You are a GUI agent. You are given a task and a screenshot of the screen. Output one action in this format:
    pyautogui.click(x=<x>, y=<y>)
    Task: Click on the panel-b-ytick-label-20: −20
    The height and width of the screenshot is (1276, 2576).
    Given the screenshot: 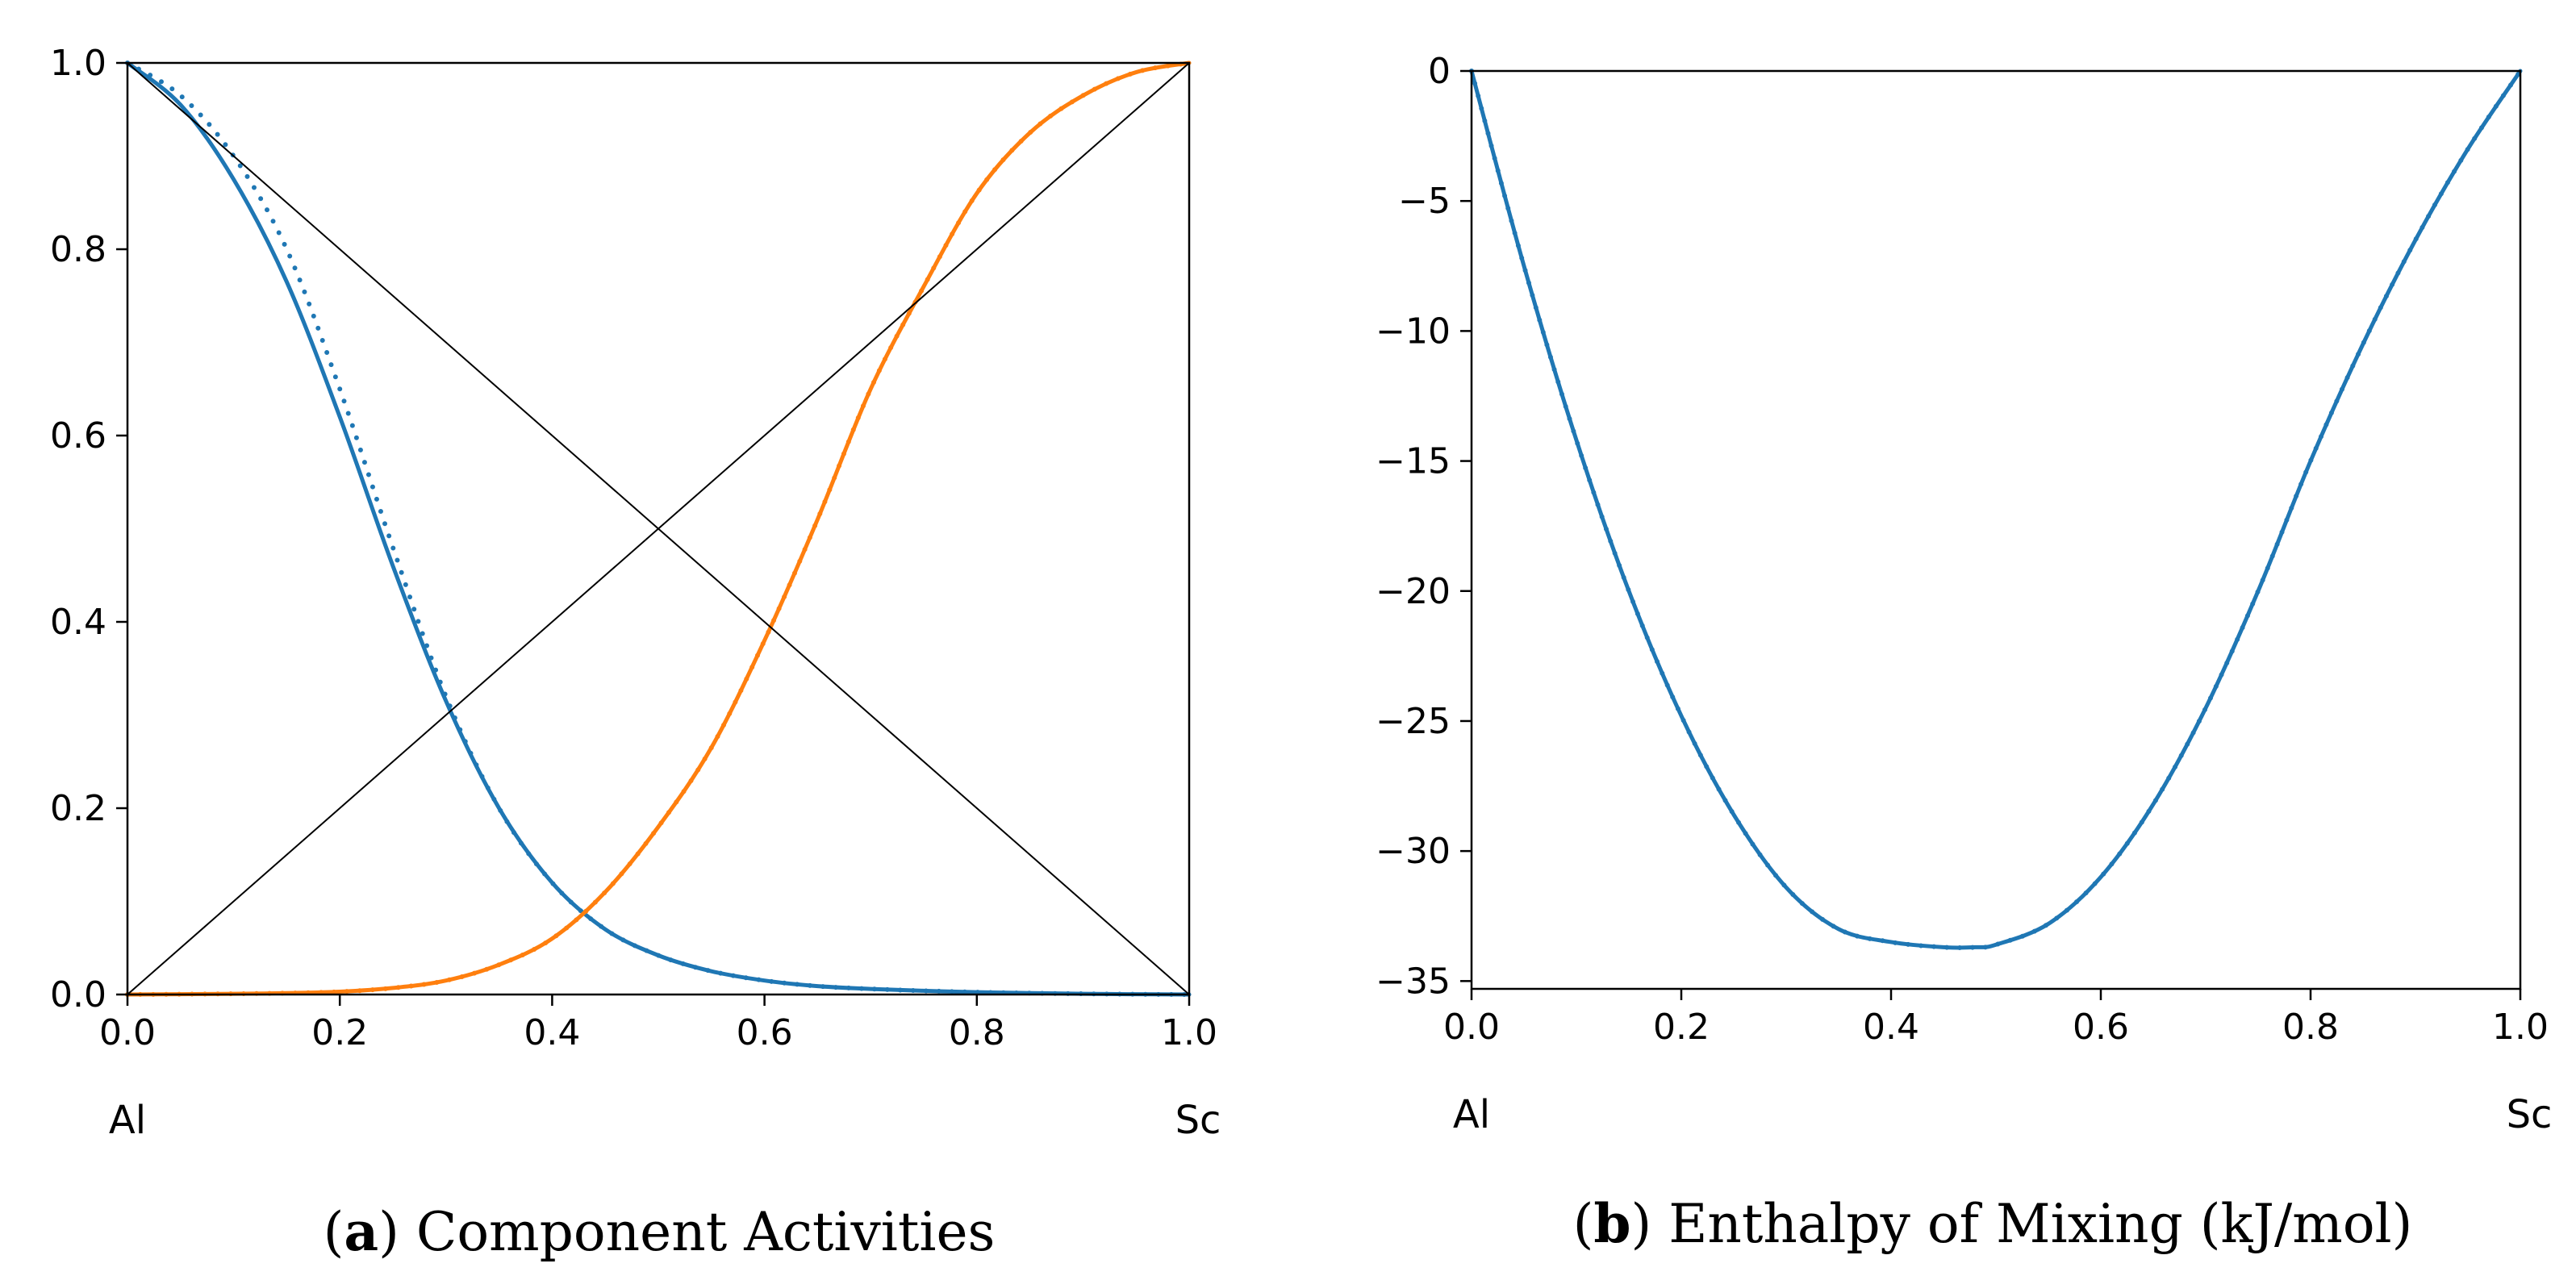 What is the action you would take?
    pyautogui.click(x=1413, y=591)
    